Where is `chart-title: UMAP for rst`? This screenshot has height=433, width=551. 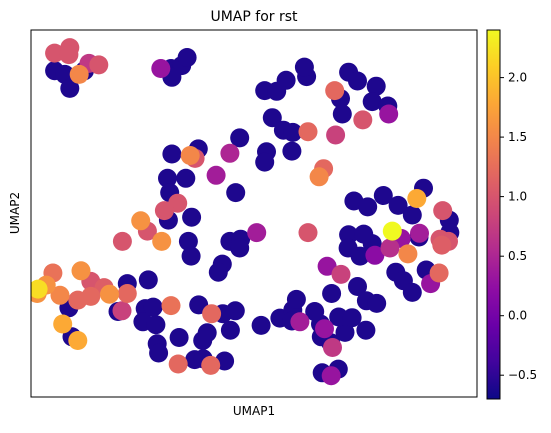 chart-title: UMAP for rst is located at coordinates (254, 17).